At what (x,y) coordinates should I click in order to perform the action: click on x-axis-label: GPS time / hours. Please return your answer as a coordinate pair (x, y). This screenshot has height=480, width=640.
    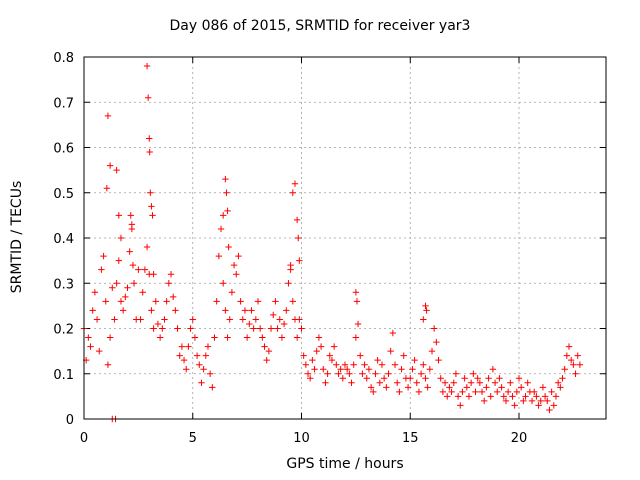
    Looking at the image, I should click on (345, 464).